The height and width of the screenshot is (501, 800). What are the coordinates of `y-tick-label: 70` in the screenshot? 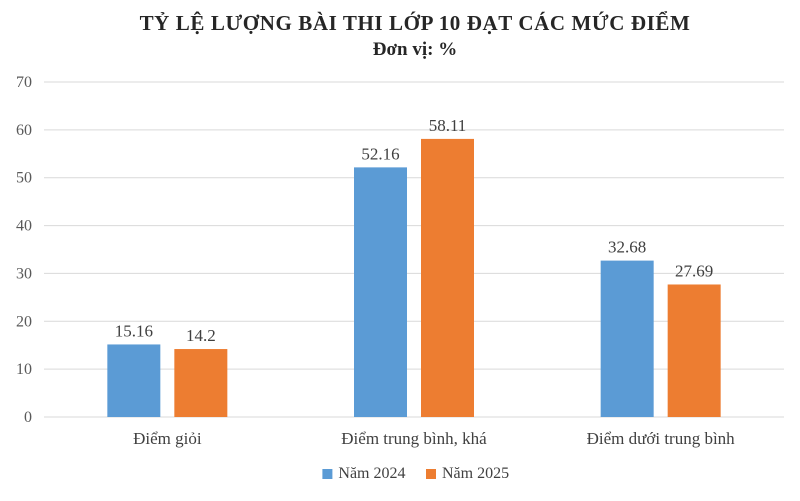 It's located at (24, 82).